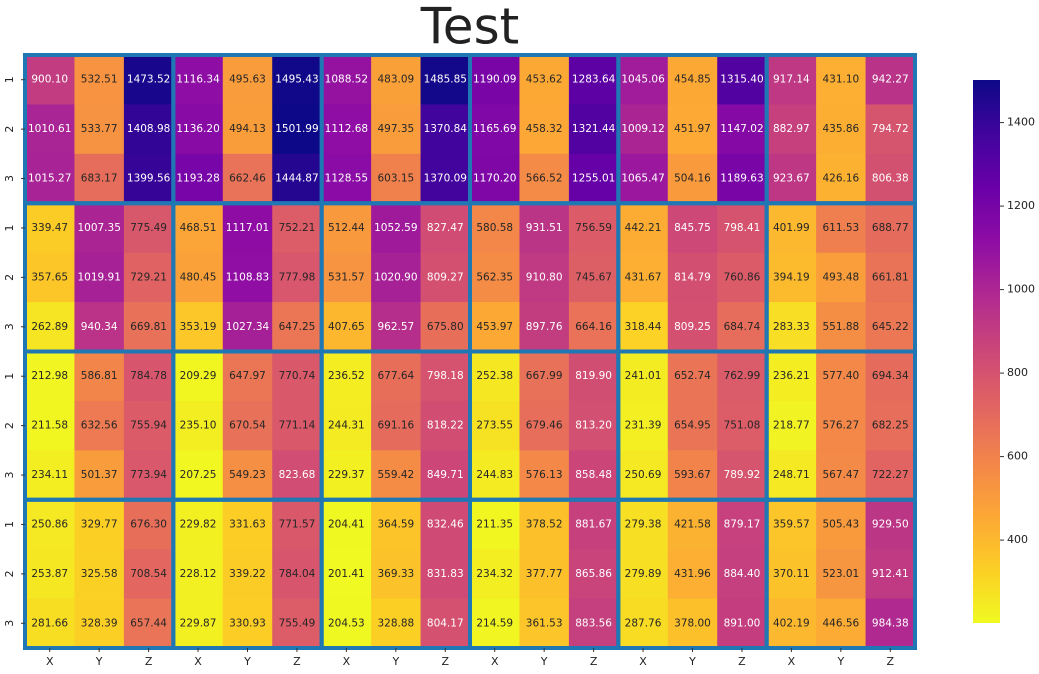  Describe the element at coordinates (445, 179) in the screenshot. I see `cell-label: 1370.09` at that location.